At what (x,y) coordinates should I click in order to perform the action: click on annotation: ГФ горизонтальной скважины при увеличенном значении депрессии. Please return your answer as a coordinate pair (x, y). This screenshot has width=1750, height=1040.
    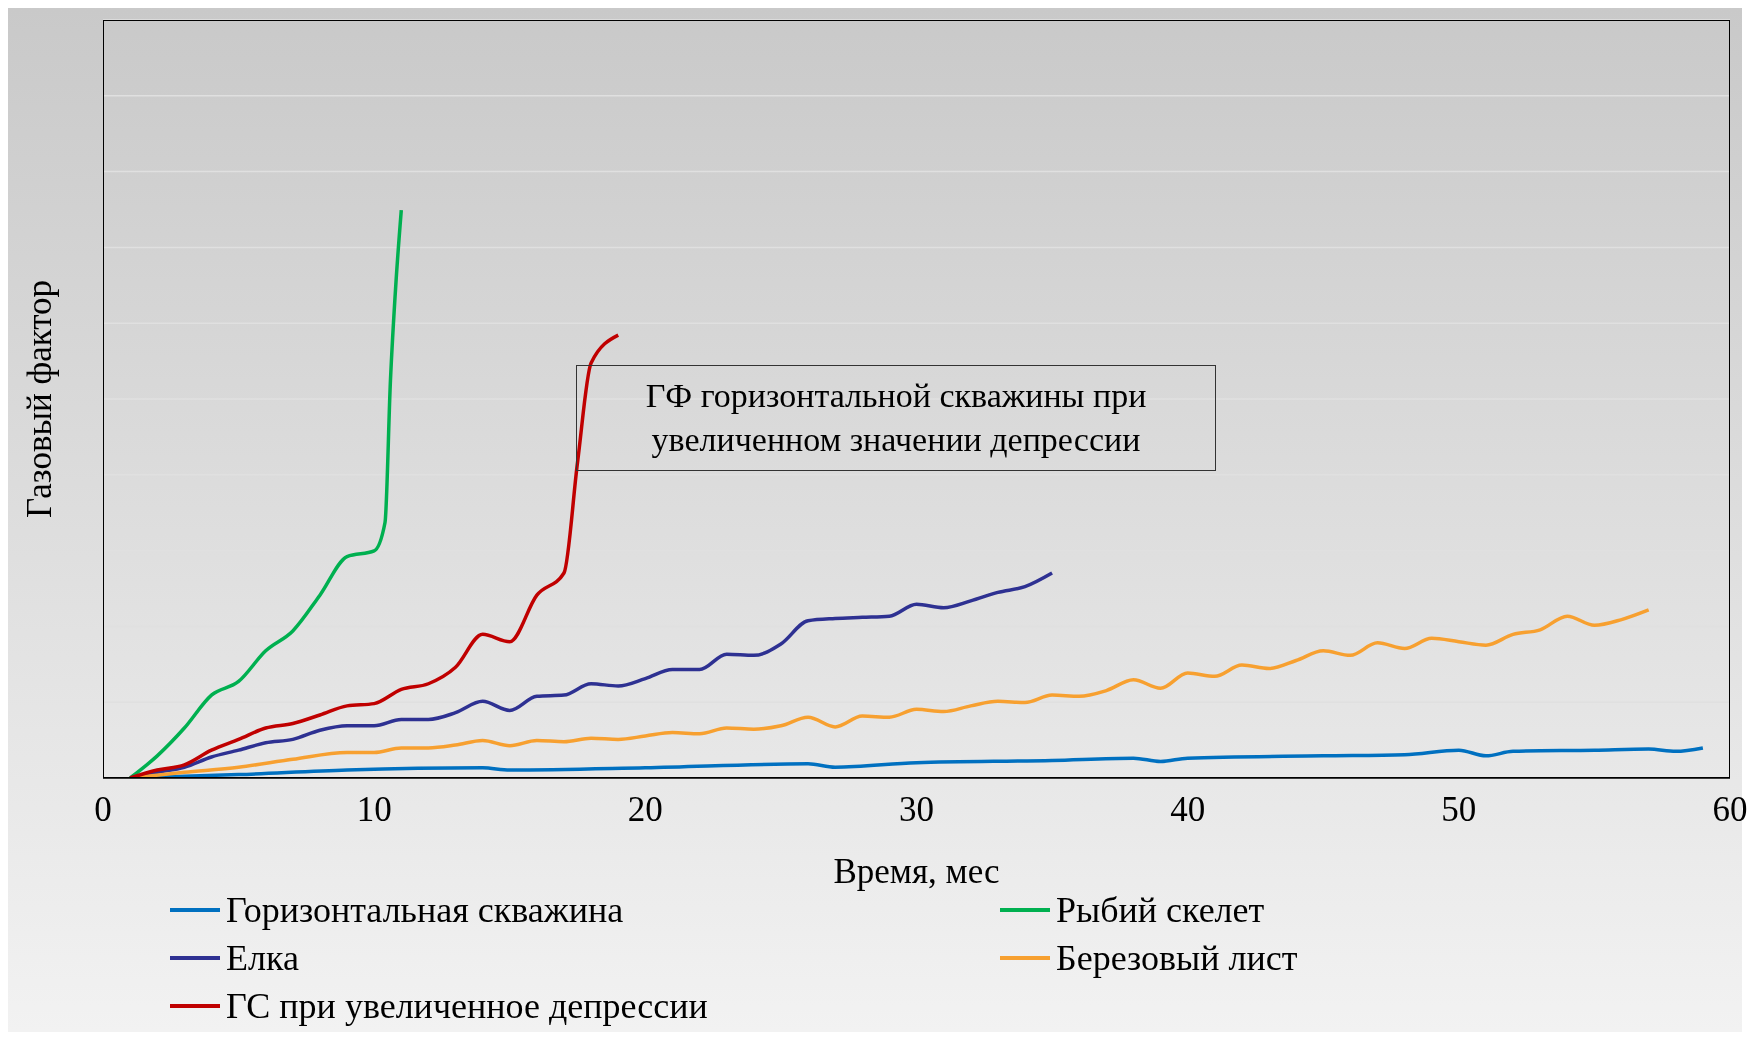
    Looking at the image, I should click on (896, 418).